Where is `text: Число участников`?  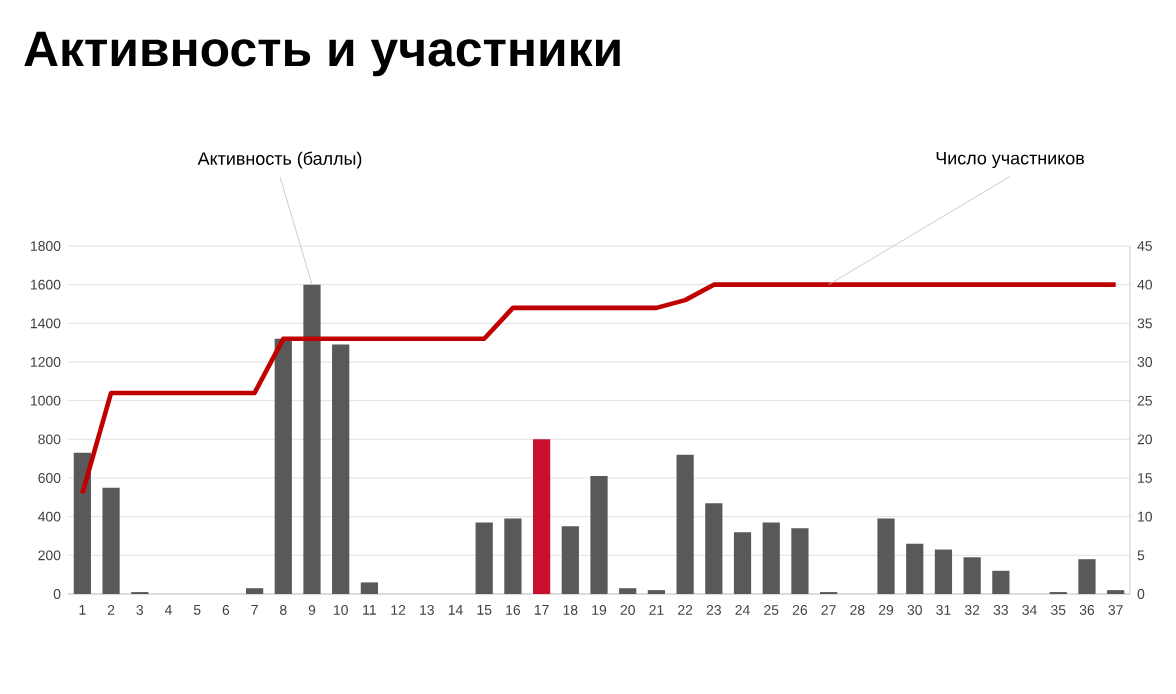 text: Число участников is located at coordinates (1010, 160).